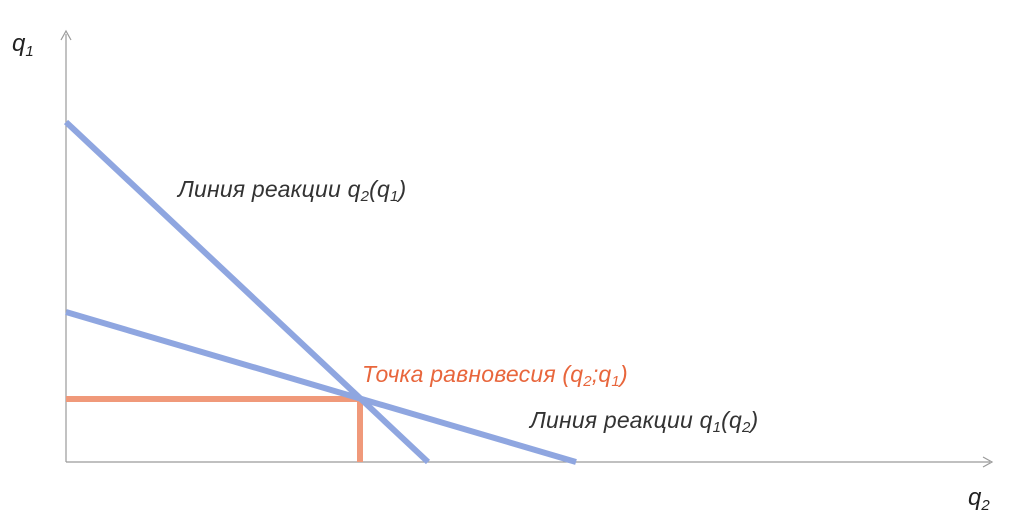  Describe the element at coordinates (587, 381) in the screenshot. I see `equilibrium-sub1: 2` at that location.